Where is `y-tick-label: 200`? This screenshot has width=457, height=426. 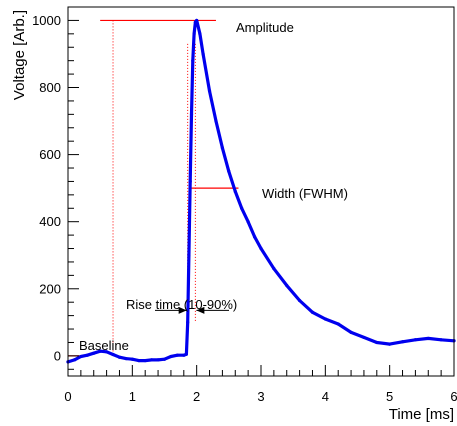
y-tick-label: 200 is located at coordinates (50, 288).